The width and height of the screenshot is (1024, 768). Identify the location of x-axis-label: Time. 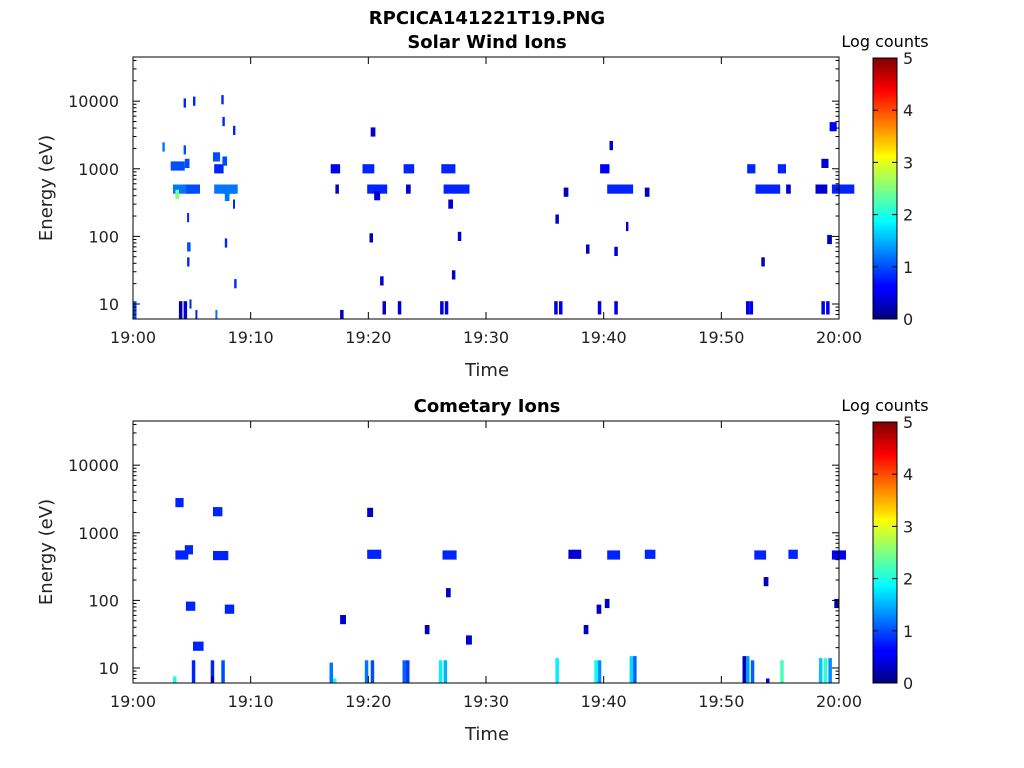
(486, 734).